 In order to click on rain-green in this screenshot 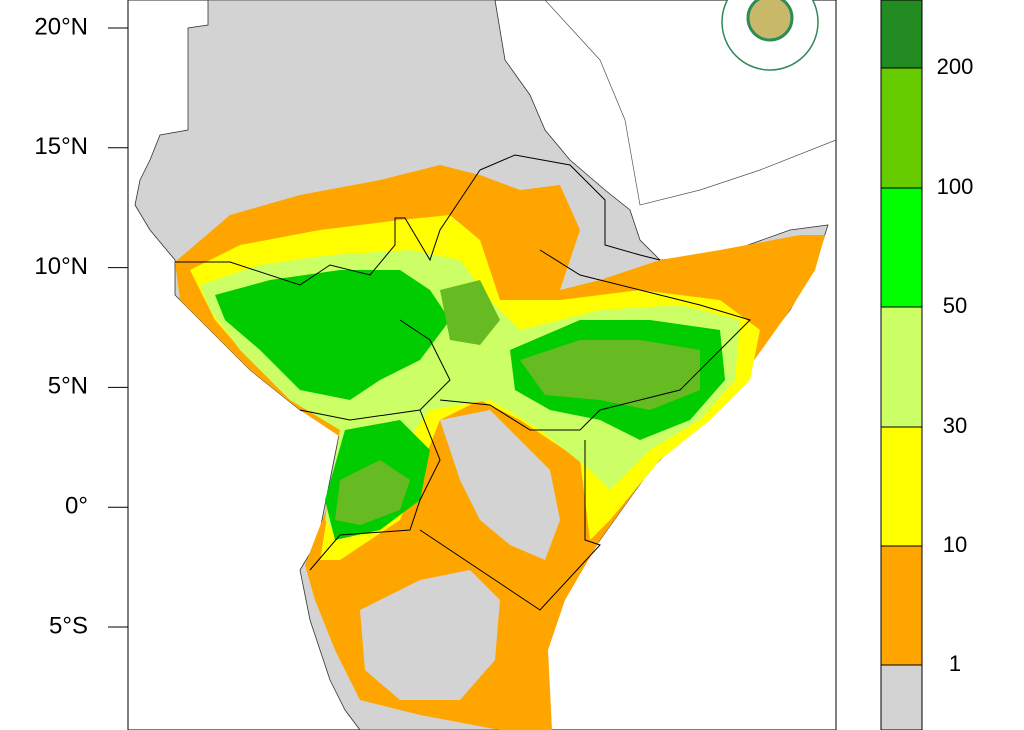, I will do `click(332, 335)`.